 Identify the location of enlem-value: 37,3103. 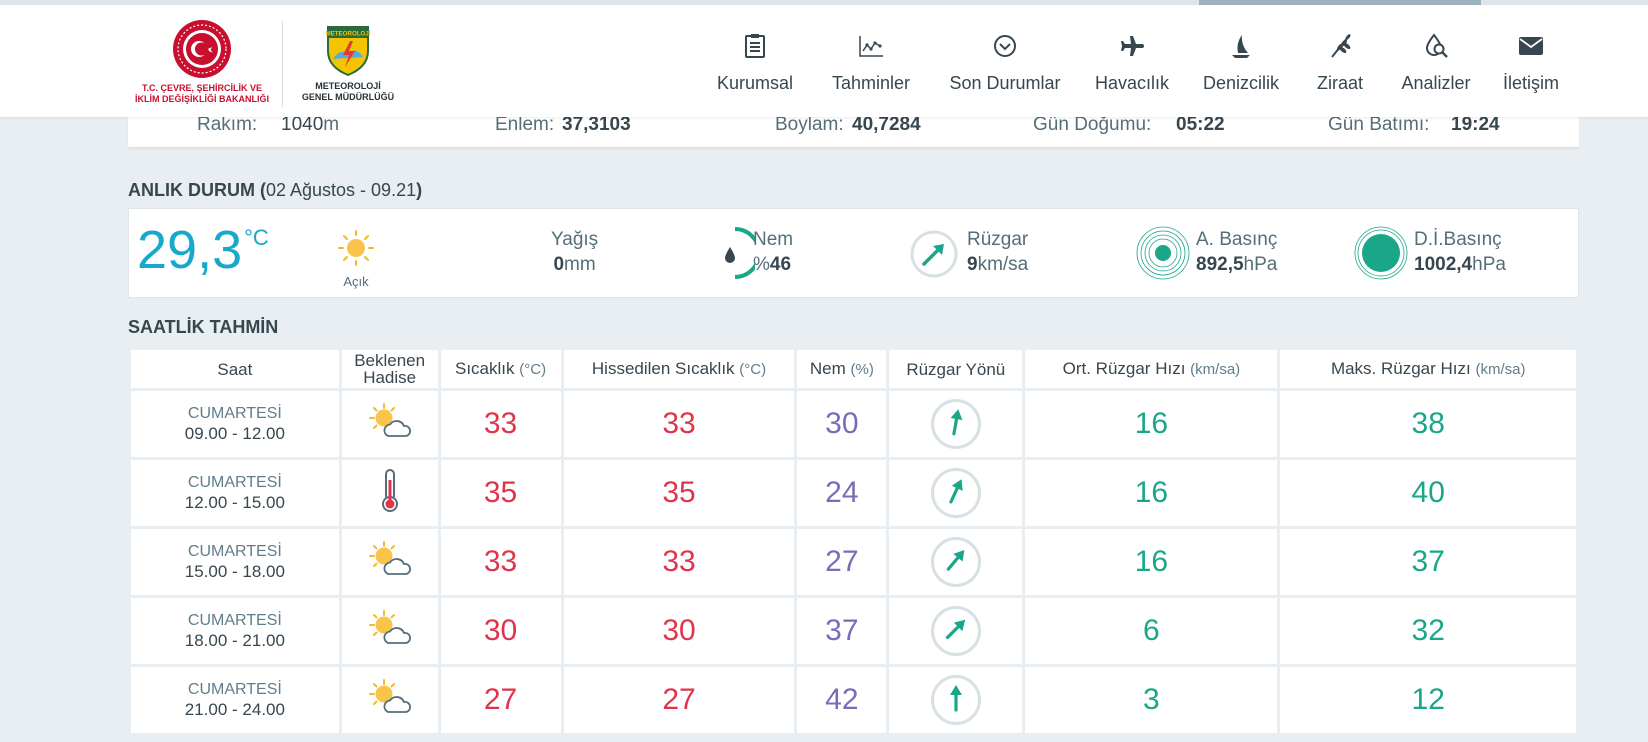
(596, 125).